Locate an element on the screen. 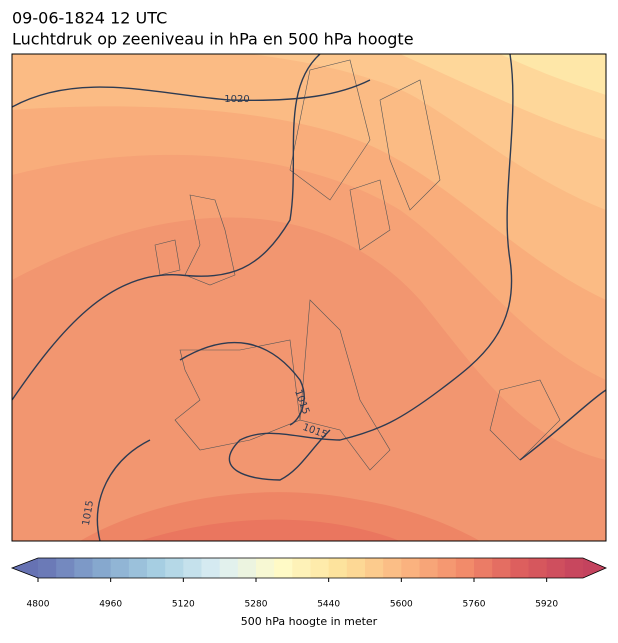 The height and width of the screenshot is (643, 618). colorbar: 4800 4960 5120 5280 5440 5600 5760 5920 is located at coordinates (309, 583).